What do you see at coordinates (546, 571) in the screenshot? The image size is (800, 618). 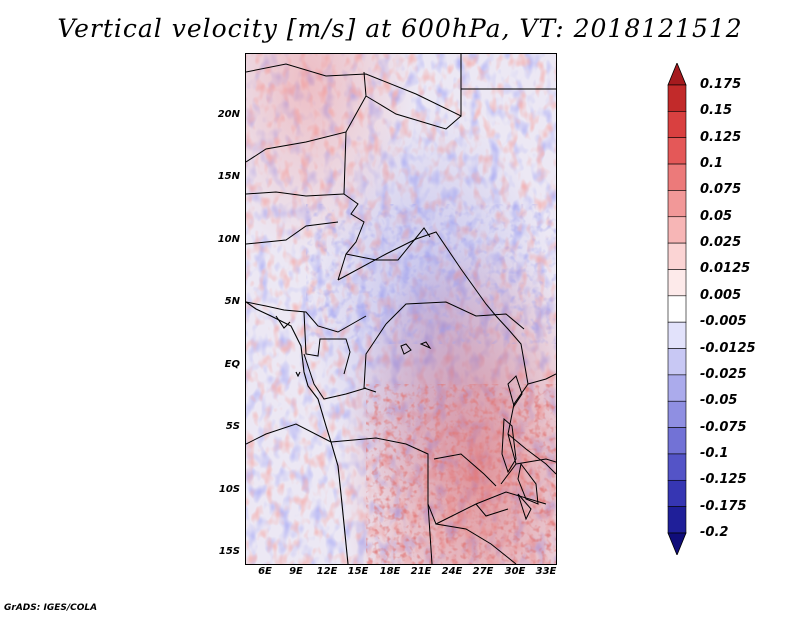 I see `lon-label-33e: 33E` at bounding box center [546, 571].